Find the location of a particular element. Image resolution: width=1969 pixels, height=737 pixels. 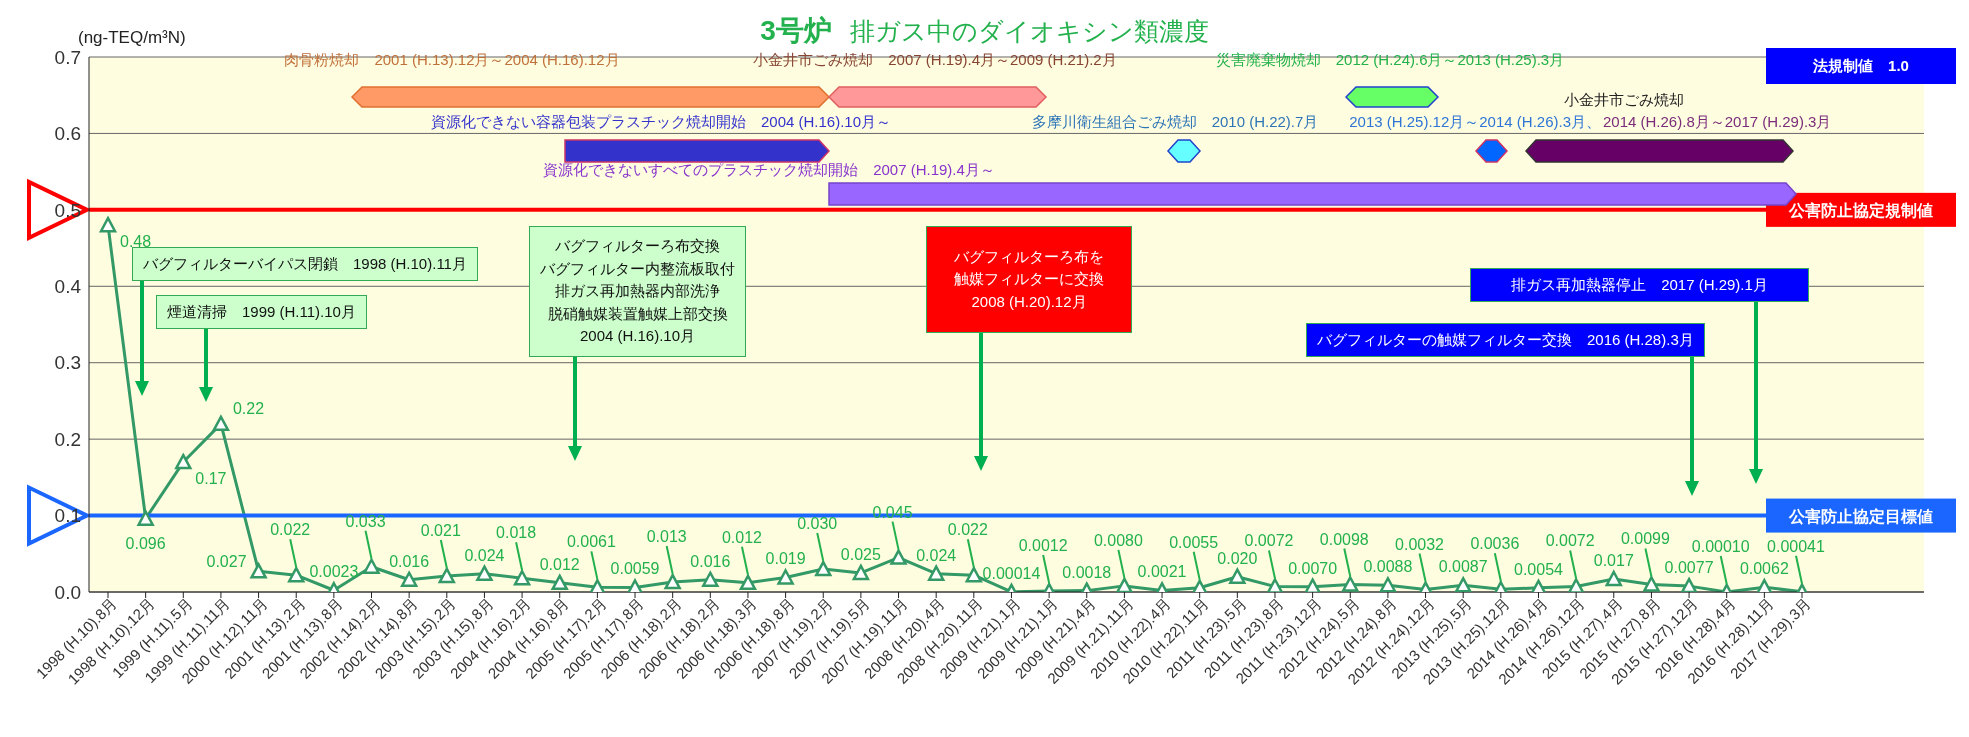

annotation: バグフィルターバイパス閉鎖 1998 (H.10).11月 is located at coordinates (305, 263).